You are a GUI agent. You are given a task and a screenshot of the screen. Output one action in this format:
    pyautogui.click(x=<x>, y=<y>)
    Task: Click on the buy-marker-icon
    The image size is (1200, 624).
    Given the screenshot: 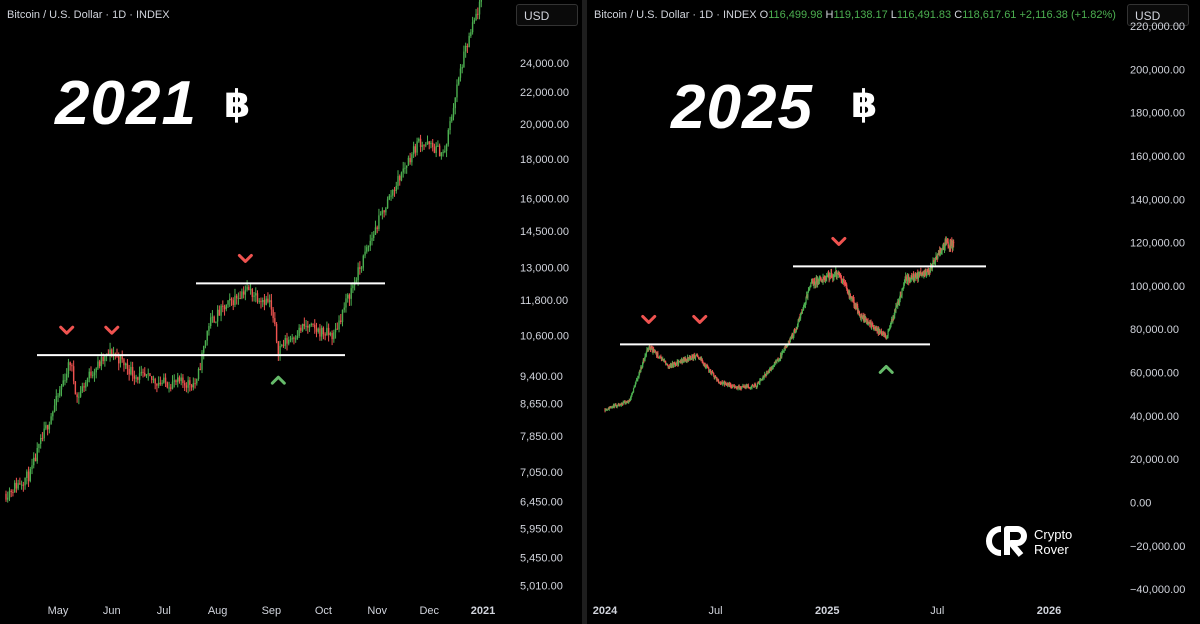 What is the action you would take?
    pyautogui.click(x=278, y=380)
    